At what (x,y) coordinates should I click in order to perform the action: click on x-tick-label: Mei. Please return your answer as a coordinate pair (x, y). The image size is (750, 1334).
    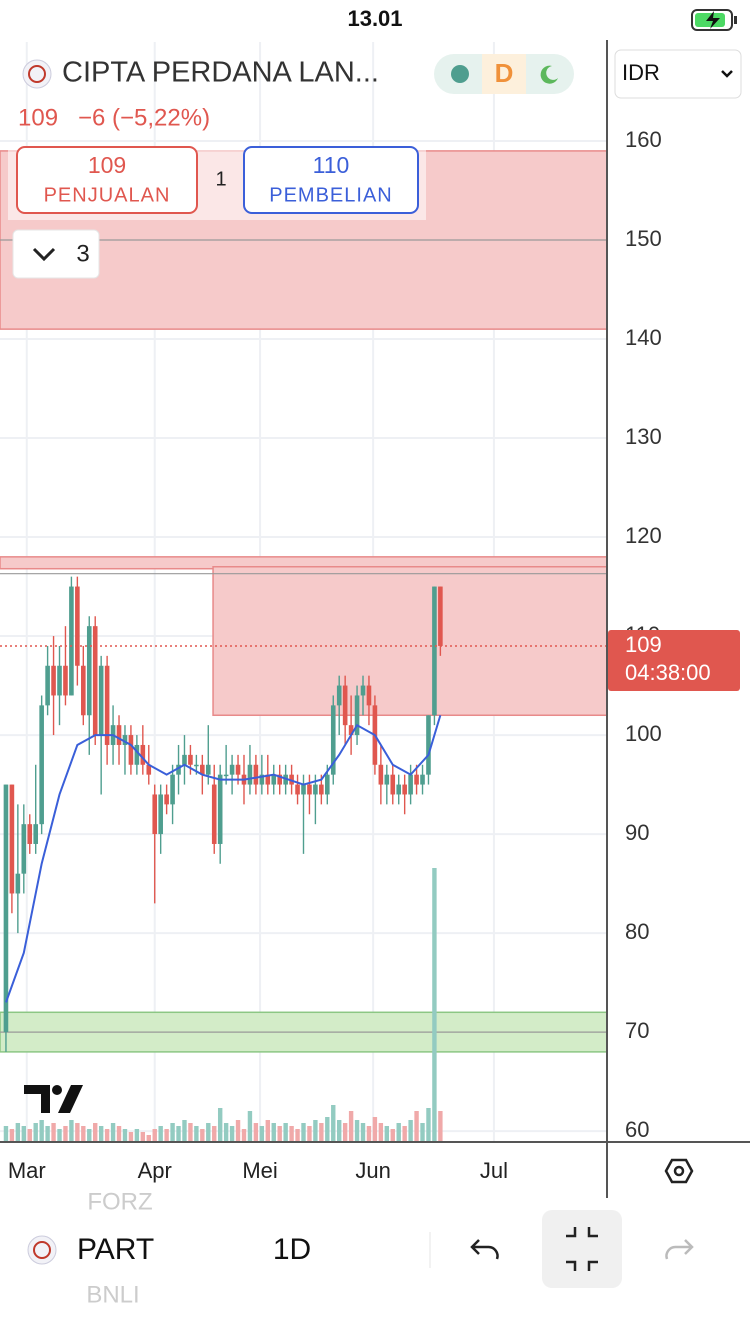
    Looking at the image, I should click on (259, 1170).